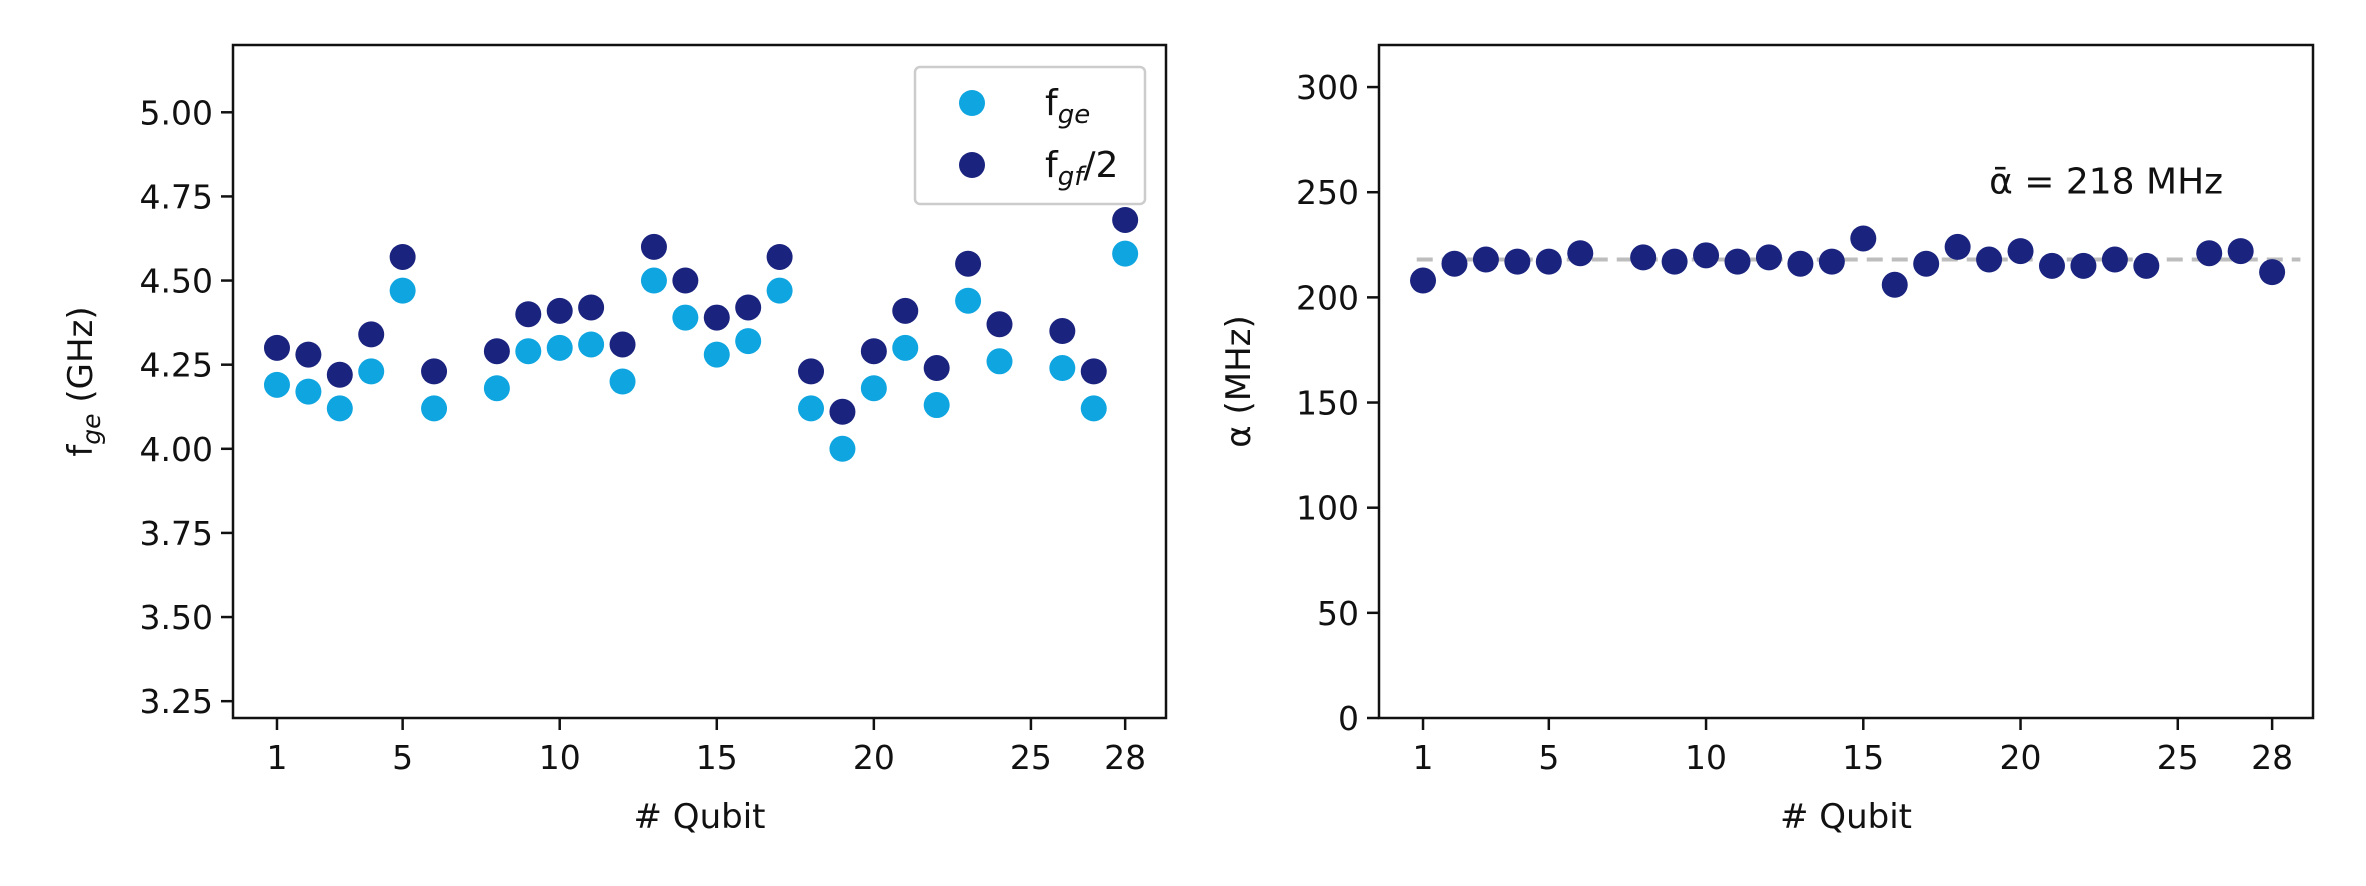 Image resolution: width=2366 pixels, height=886 pixels. I want to click on y-tick-label: 50, so click(1338, 613).